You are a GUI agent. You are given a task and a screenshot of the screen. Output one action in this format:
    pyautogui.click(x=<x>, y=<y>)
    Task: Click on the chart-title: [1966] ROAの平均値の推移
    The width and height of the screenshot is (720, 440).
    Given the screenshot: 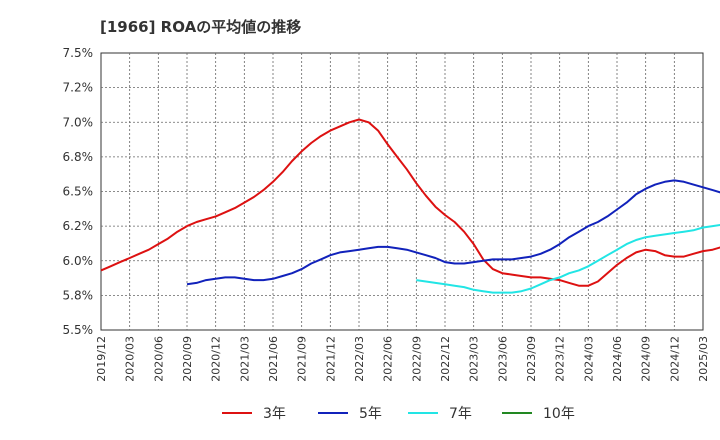 What is the action you would take?
    pyautogui.click(x=200, y=27)
    